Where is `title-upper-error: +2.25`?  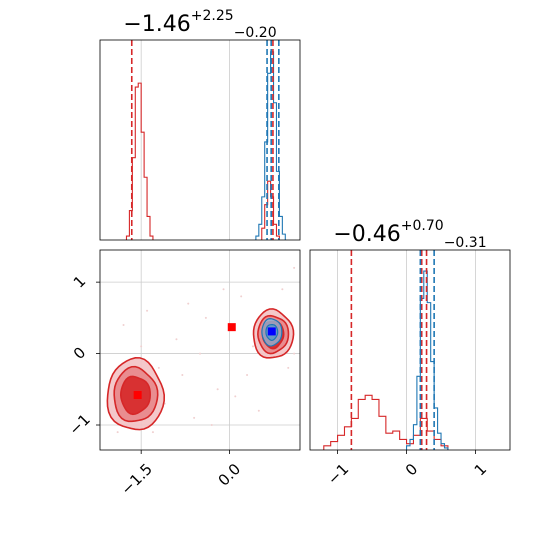 title-upper-error: +2.25 is located at coordinates (212, 16).